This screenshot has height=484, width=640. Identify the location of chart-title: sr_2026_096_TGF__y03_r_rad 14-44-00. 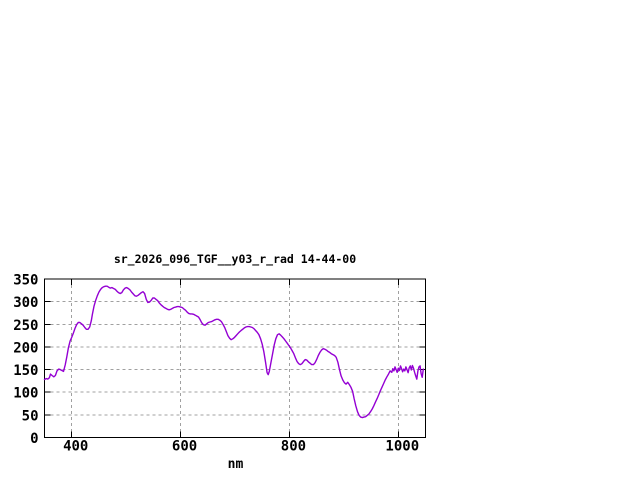
(235, 259).